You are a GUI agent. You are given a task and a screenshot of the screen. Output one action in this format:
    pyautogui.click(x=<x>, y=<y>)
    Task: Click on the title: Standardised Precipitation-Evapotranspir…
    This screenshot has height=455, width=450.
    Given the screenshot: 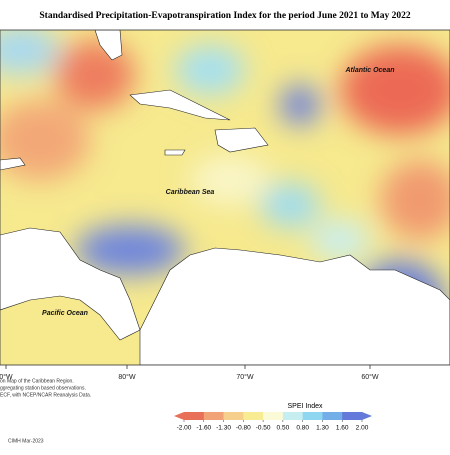 What is the action you would take?
    pyautogui.click(x=224, y=16)
    